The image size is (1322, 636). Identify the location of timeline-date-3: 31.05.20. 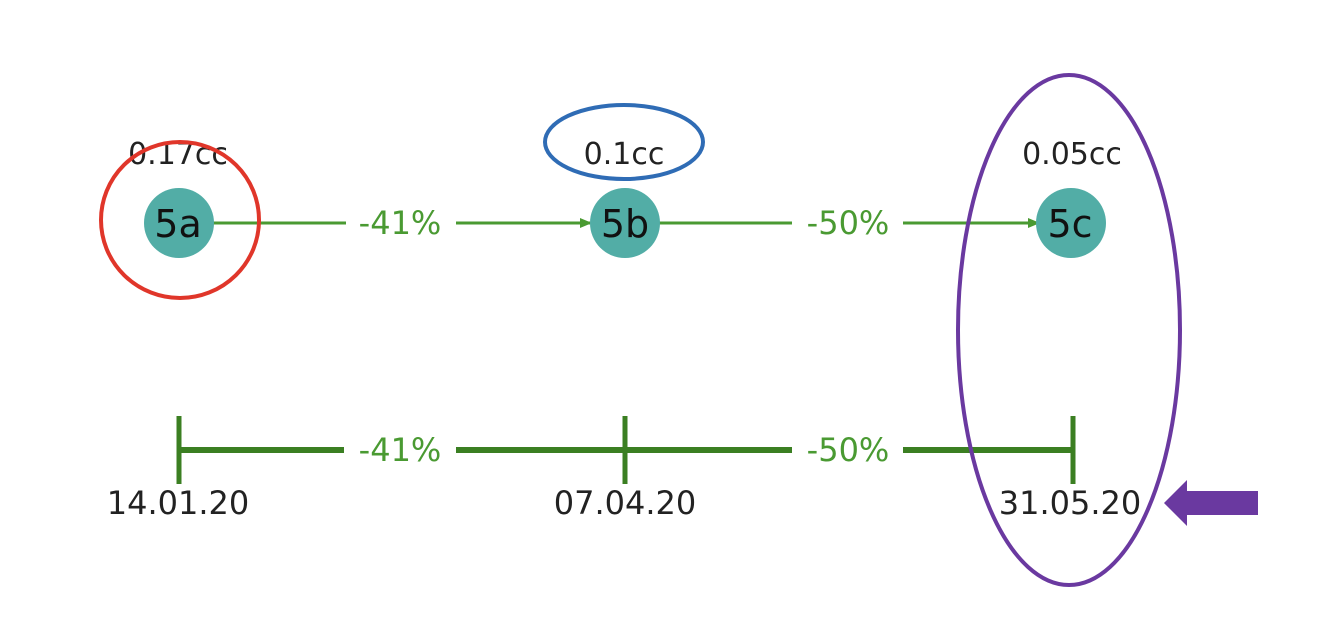
(1070, 503).